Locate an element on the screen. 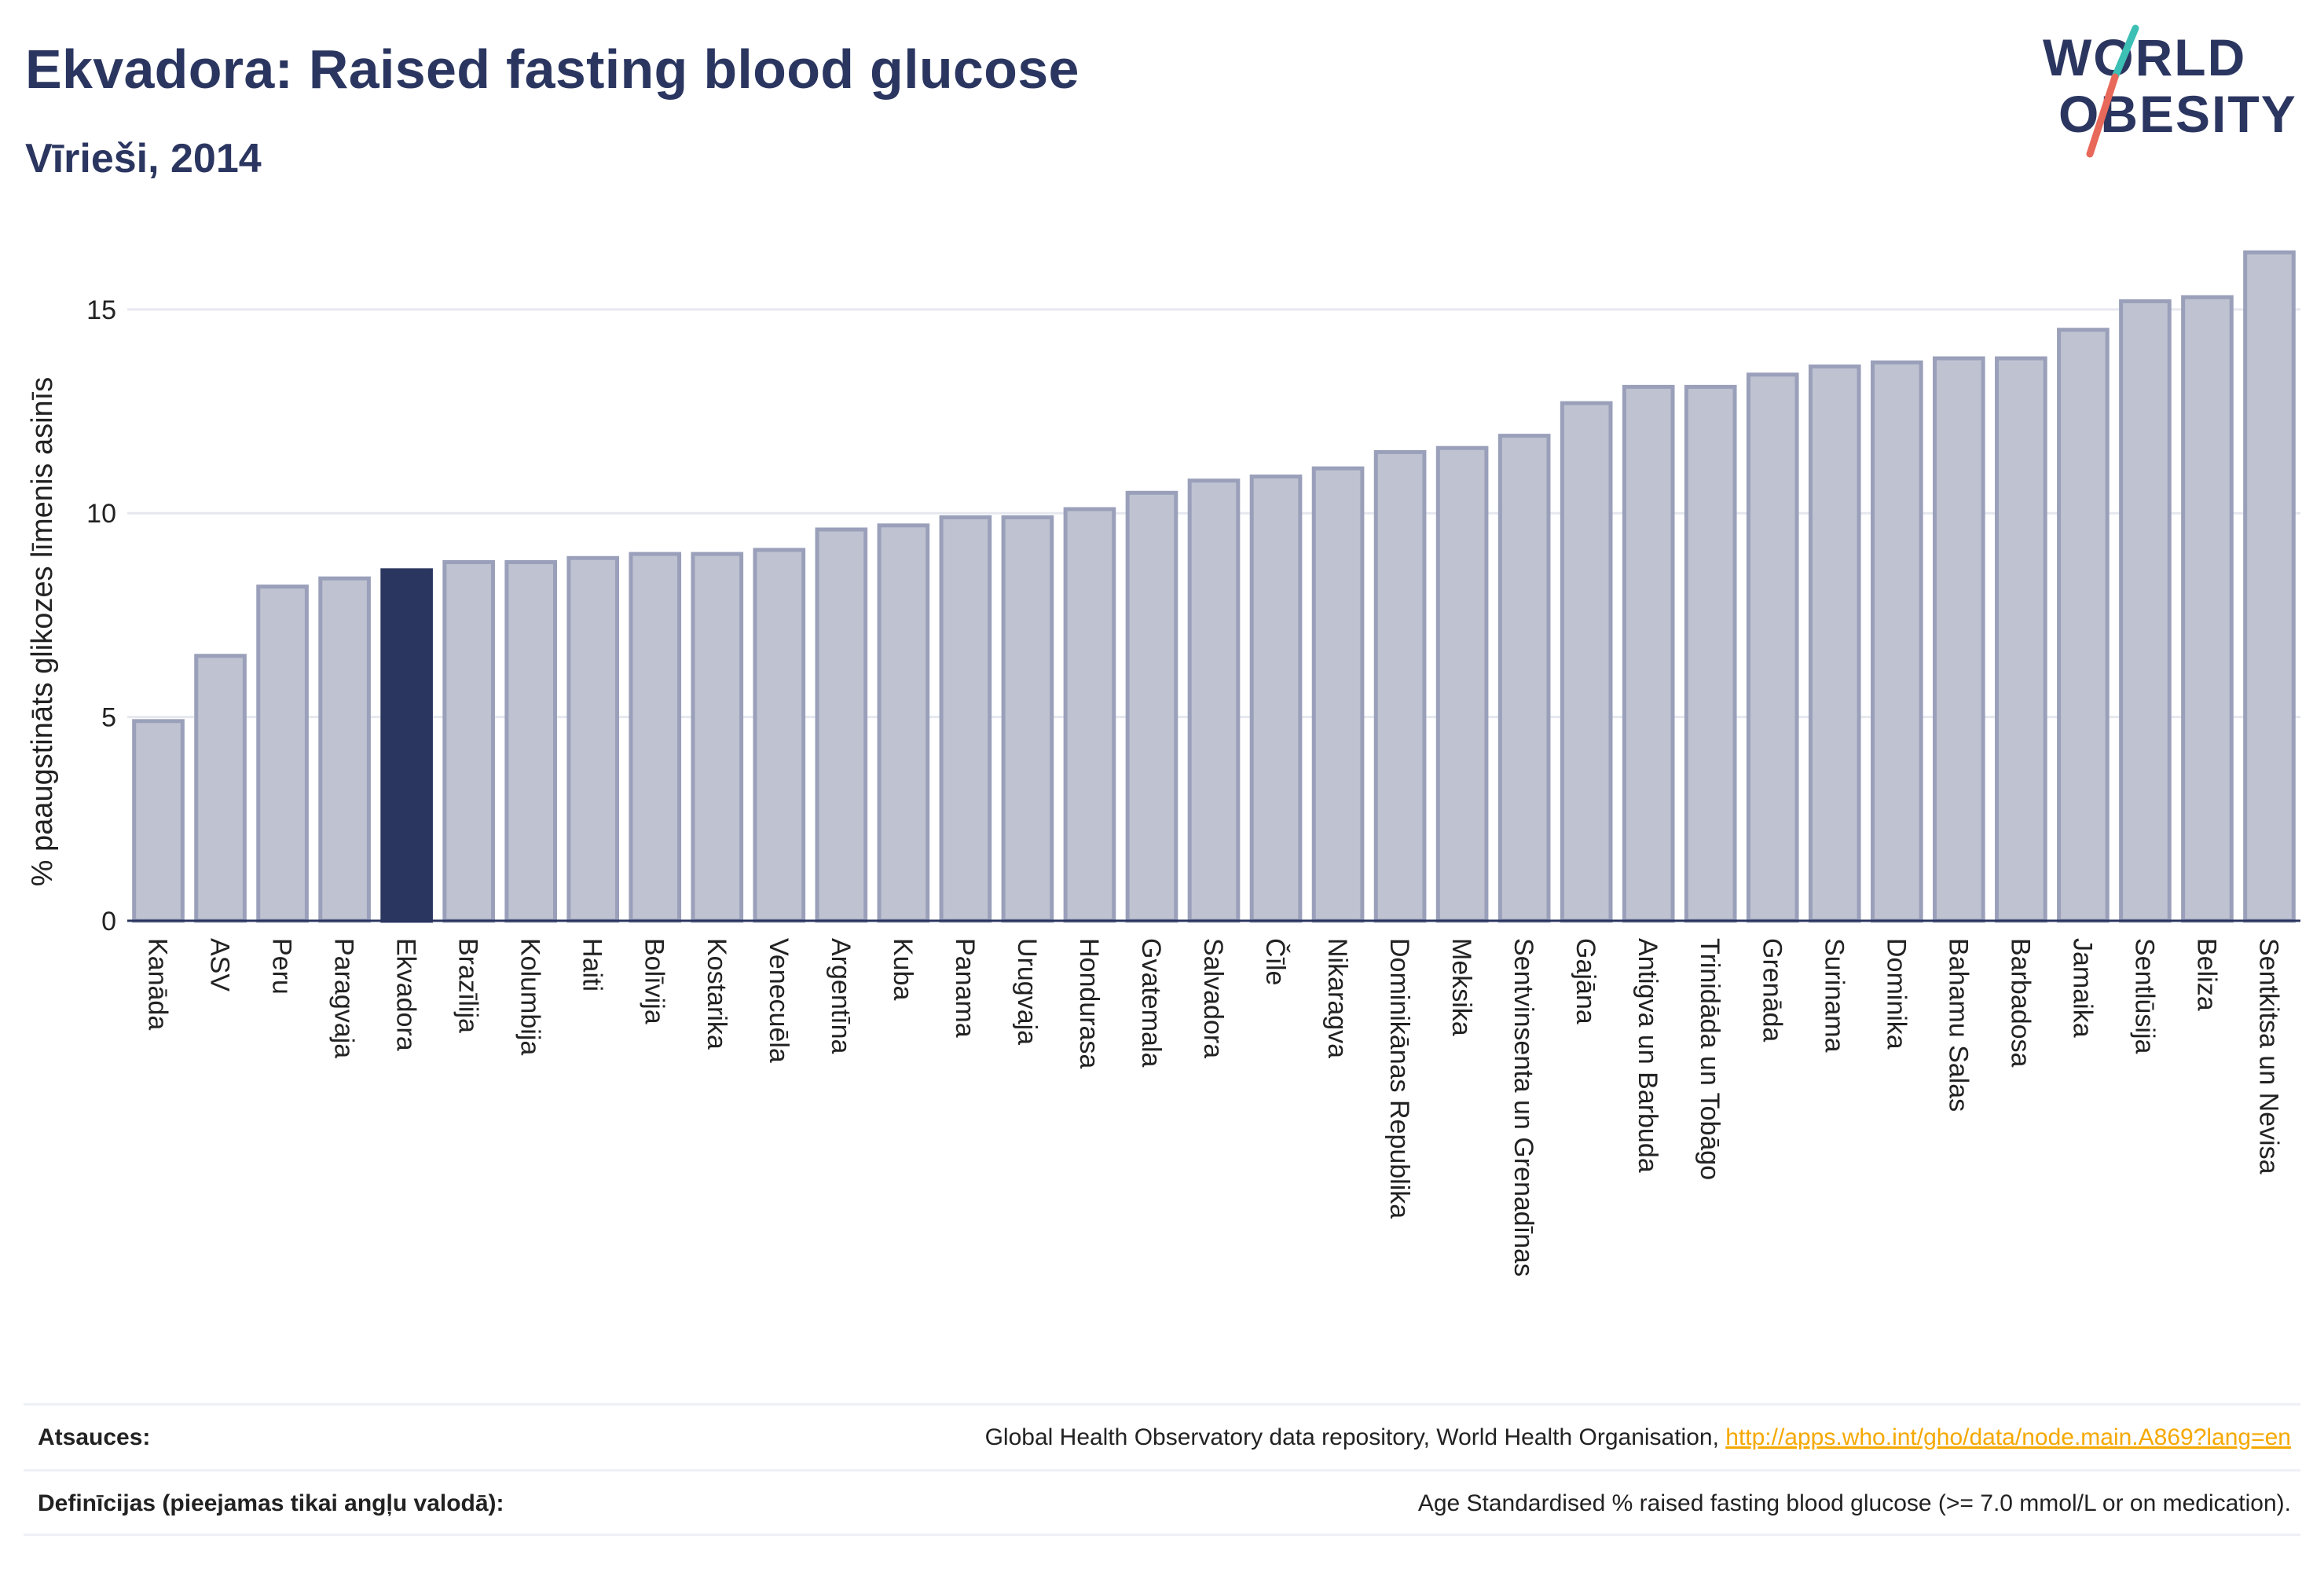 The height and width of the screenshot is (1576, 2324). category-label-31: Jamaika is located at coordinates (2082, 988).